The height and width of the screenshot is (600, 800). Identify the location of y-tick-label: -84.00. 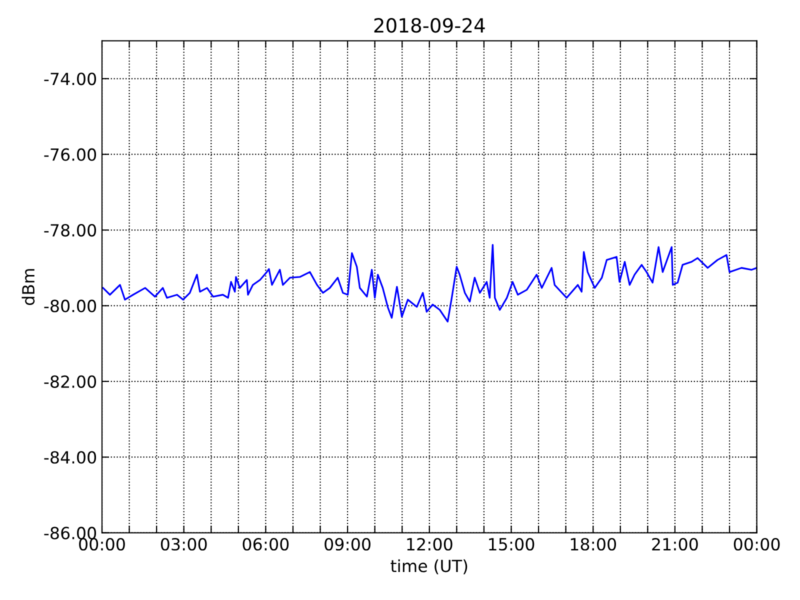
(70, 457).